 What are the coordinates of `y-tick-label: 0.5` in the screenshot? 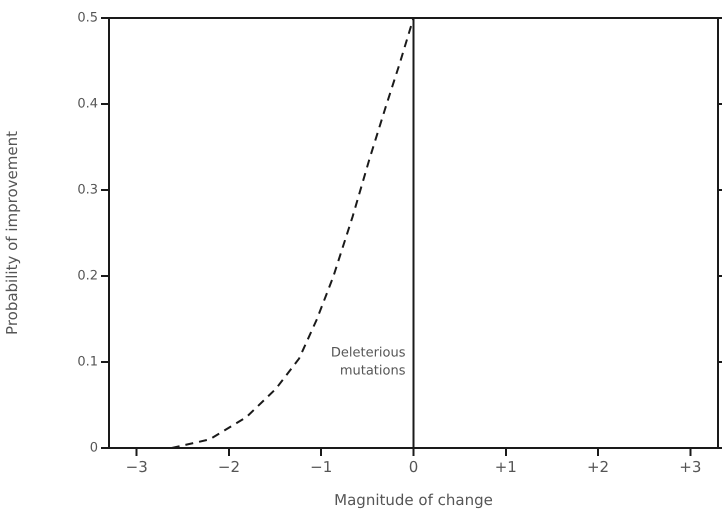 It's located at (87, 18).